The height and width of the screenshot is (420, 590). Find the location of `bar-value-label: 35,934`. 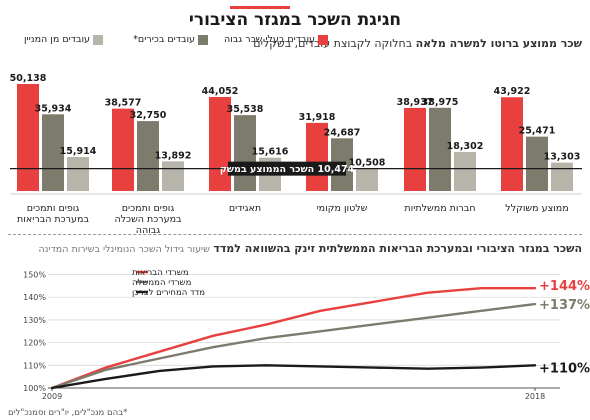

bar-value-label: 35,934 is located at coordinates (53, 108).